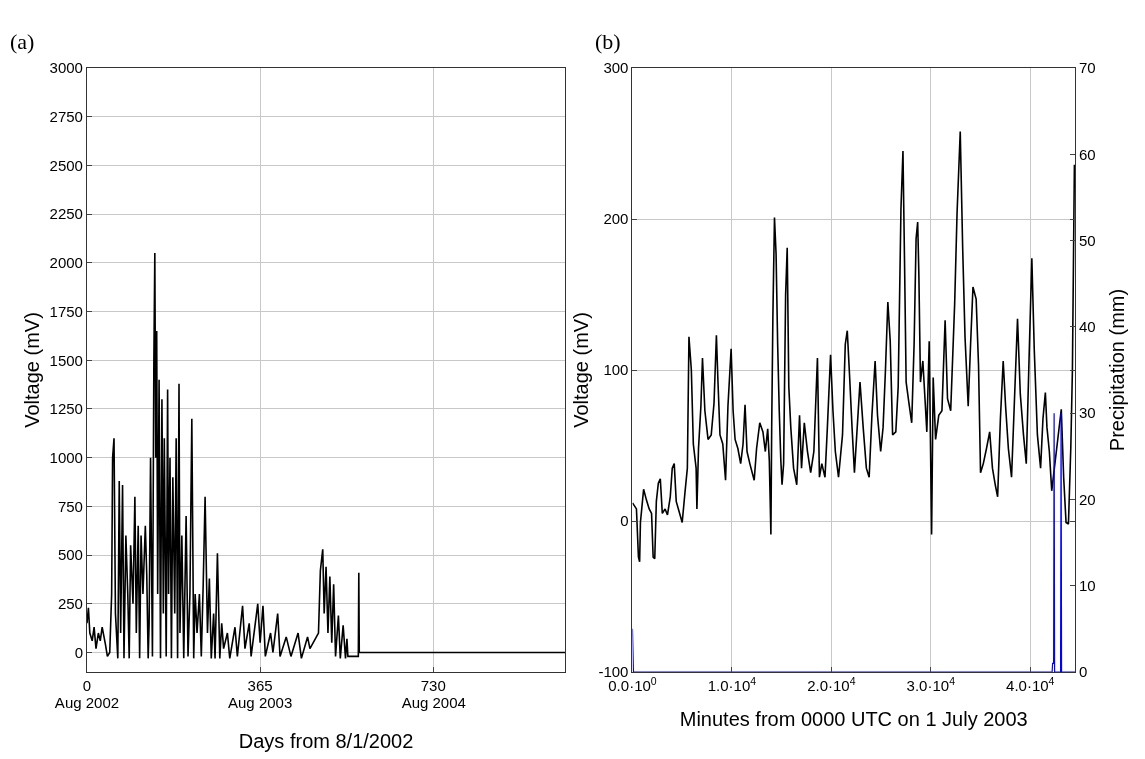  What do you see at coordinates (87, 702) in the screenshot?
I see `x2-tick-label: Aug 2002` at bounding box center [87, 702].